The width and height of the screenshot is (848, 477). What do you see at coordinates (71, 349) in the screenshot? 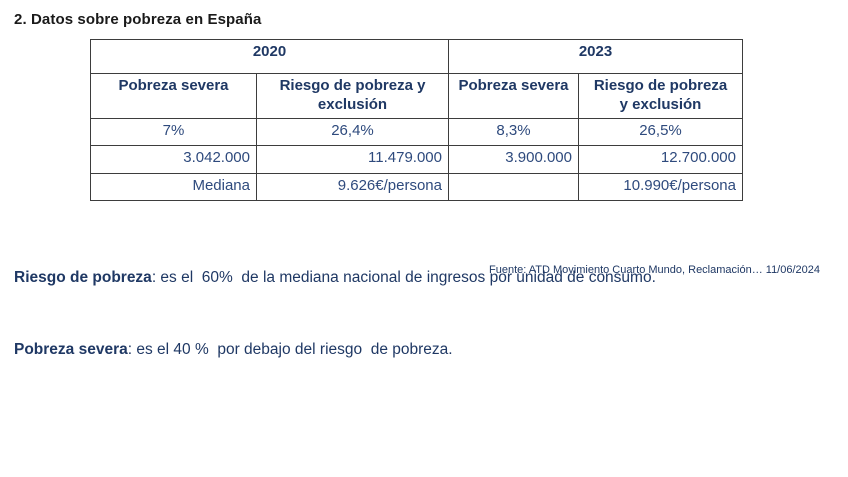
I see `definition-severa-lead: Pobreza severa` at bounding box center [71, 349].